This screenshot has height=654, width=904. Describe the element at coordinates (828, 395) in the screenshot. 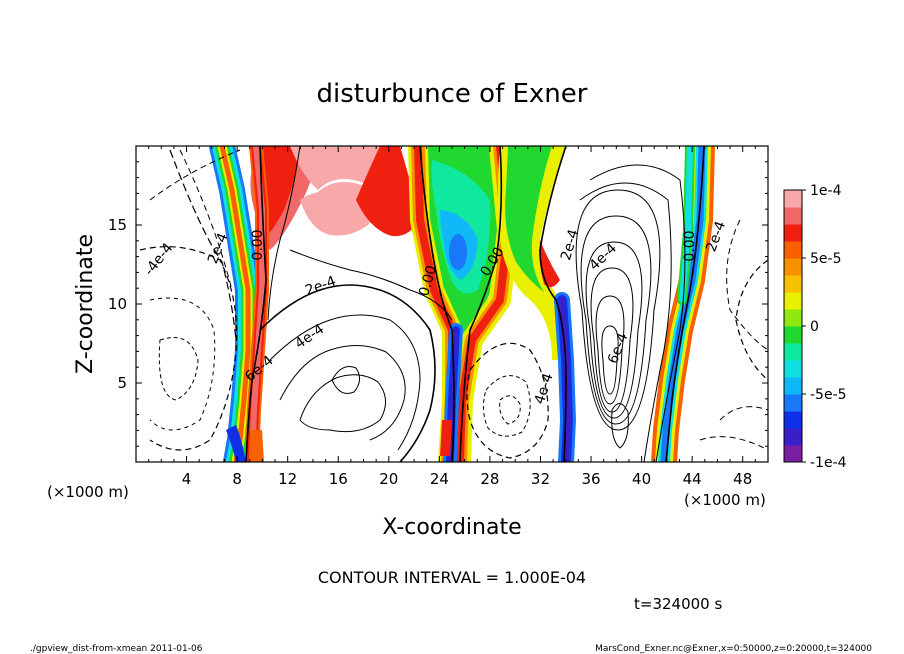

I see `colorbar-tick-label: -5e-5` at that location.